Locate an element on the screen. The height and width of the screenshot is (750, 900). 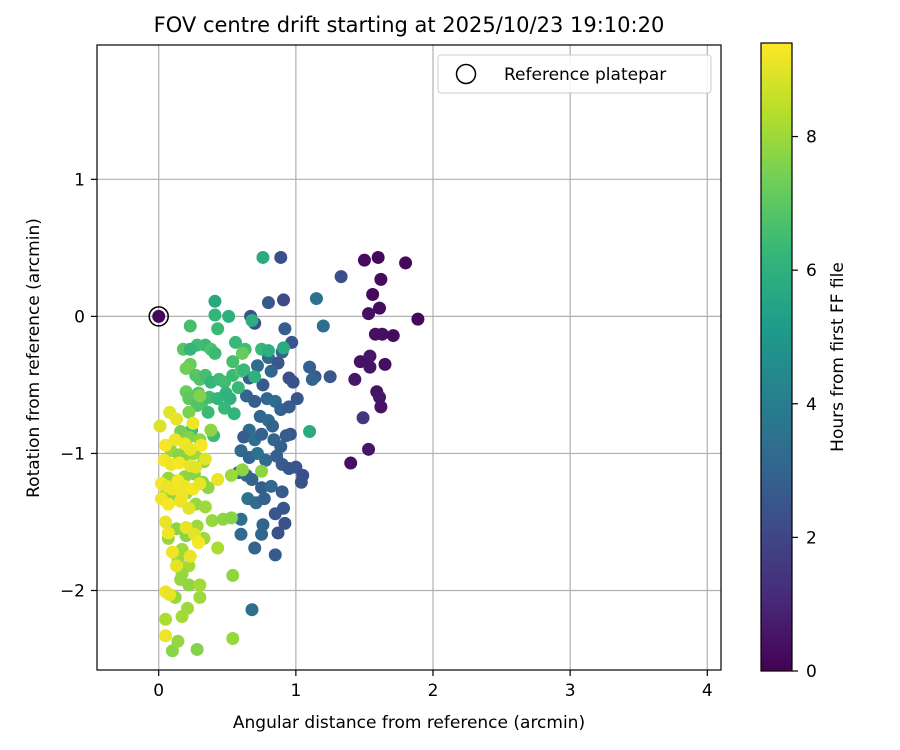
y-axis-ticks: 1 0 −1 −2 is located at coordinates (78, 386).